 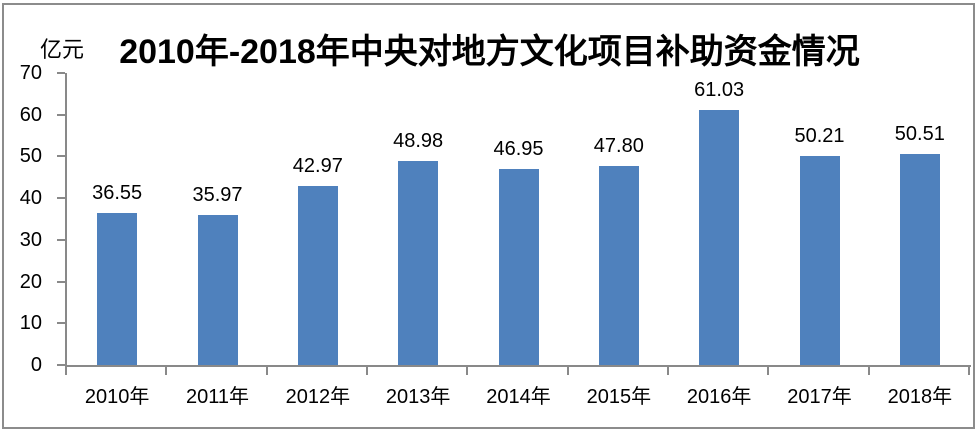 What do you see at coordinates (30, 198) in the screenshot?
I see `y-tick-label: 40` at bounding box center [30, 198].